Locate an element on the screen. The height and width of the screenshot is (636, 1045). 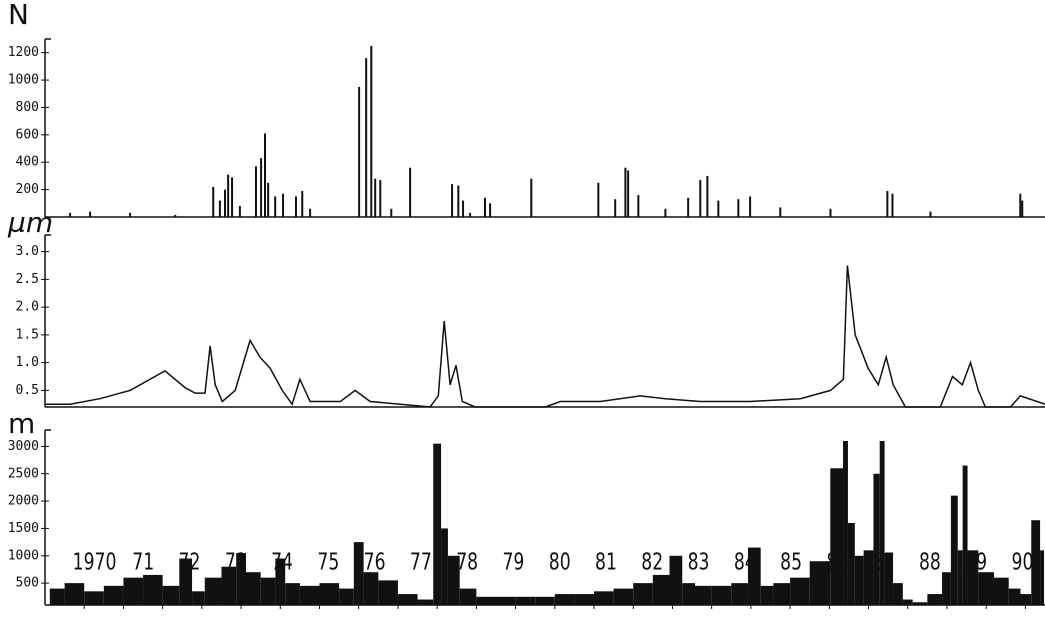
x-tick-label: 80 is located at coordinates (560, 561).